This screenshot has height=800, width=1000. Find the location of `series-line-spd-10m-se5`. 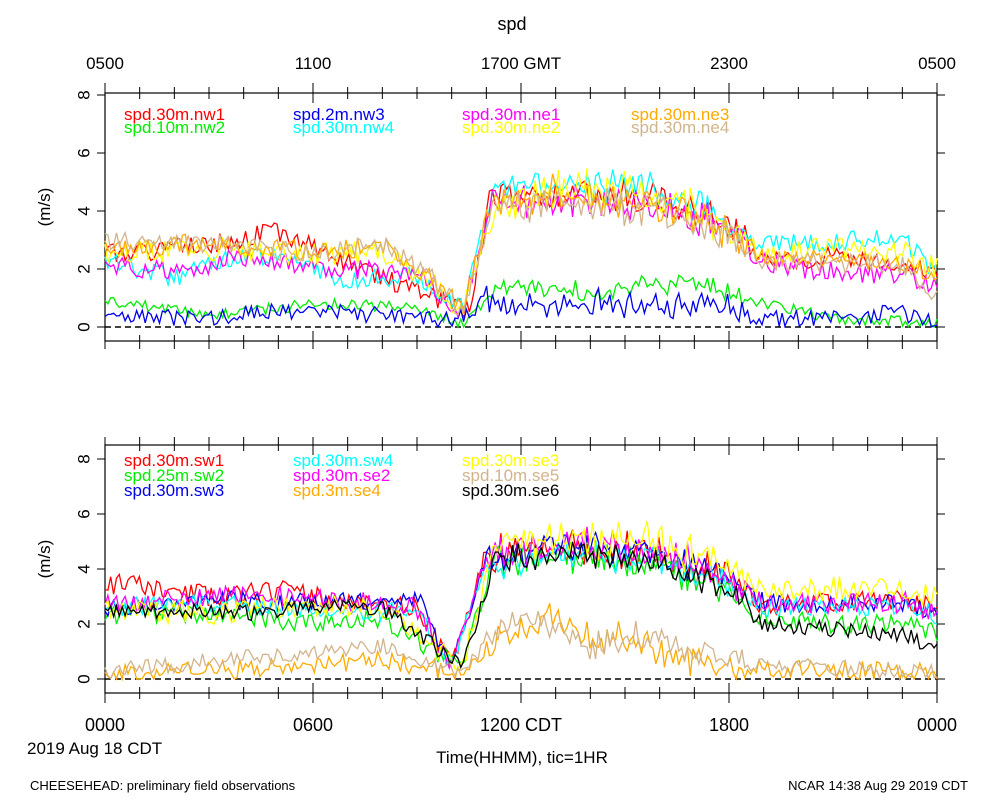

series-line-spd-10m-se5 is located at coordinates (521, 645).